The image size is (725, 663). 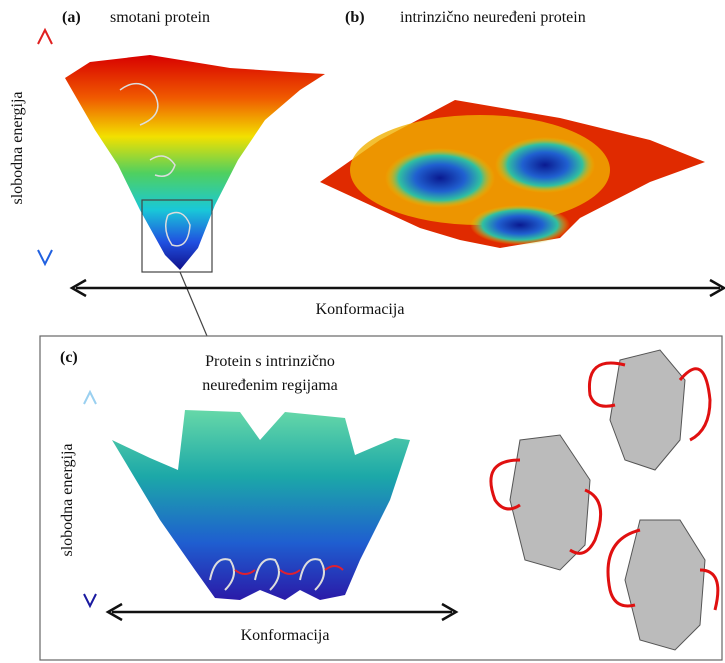 I want to click on panel-title: Protein s intrinzično, so click(x=270, y=361).